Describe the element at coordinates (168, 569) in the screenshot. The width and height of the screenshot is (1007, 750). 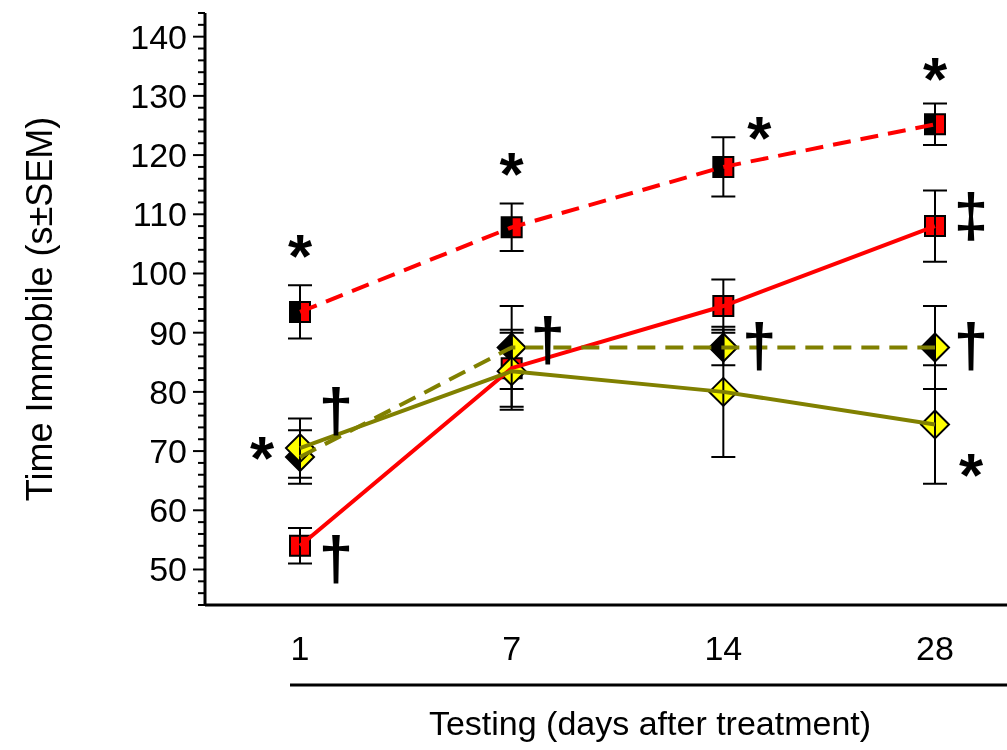
I see `y-tick-label: 50` at that location.